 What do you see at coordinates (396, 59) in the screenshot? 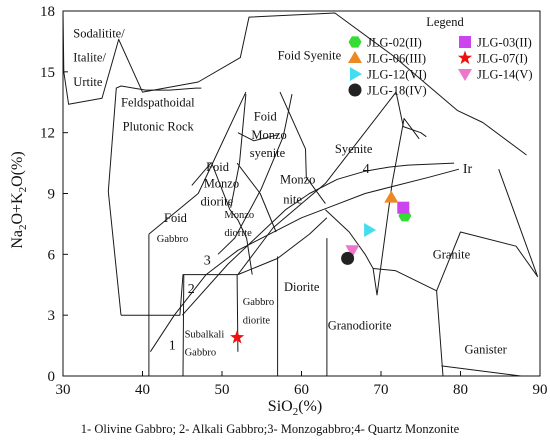
I see `legend-label-3: JLG-06(III)` at bounding box center [396, 59].